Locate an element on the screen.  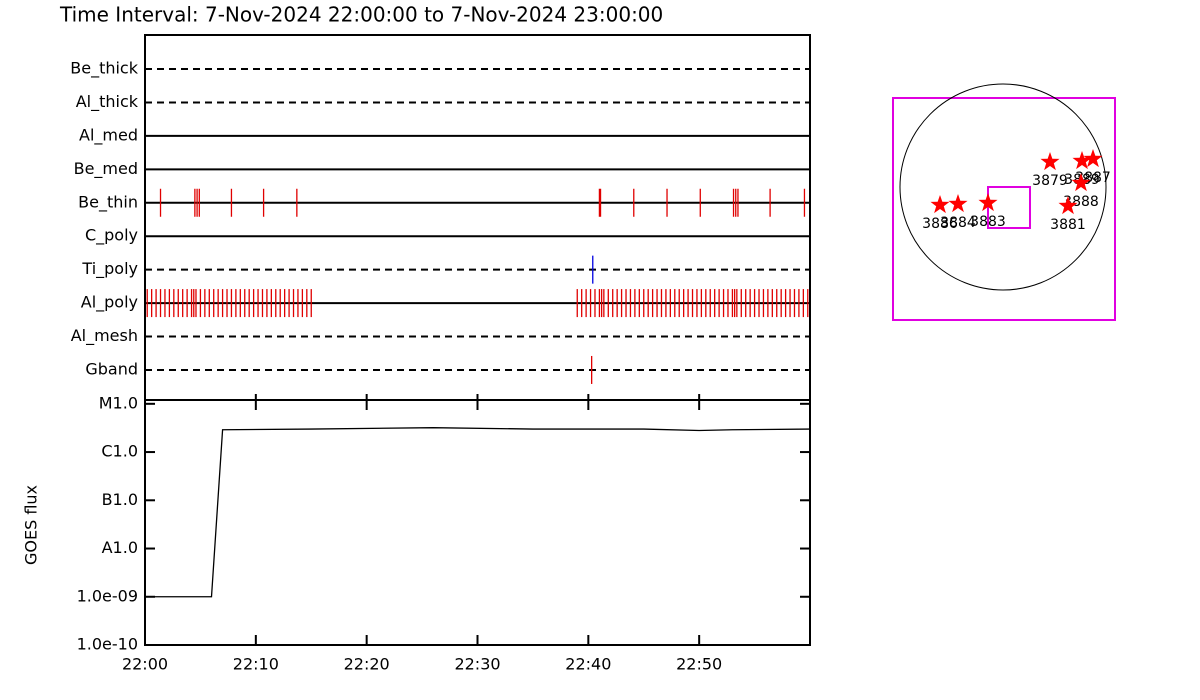
goes-curve is located at coordinates (478, 512).